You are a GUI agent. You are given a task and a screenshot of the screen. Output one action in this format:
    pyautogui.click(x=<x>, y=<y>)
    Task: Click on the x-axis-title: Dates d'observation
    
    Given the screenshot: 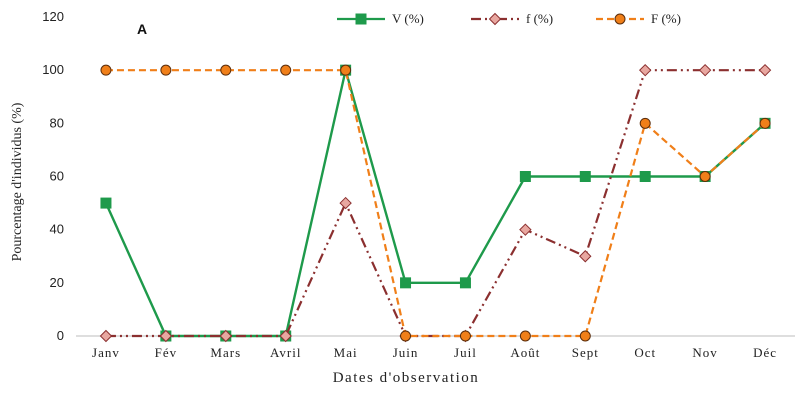 What is the action you would take?
    pyautogui.click(x=406, y=378)
    